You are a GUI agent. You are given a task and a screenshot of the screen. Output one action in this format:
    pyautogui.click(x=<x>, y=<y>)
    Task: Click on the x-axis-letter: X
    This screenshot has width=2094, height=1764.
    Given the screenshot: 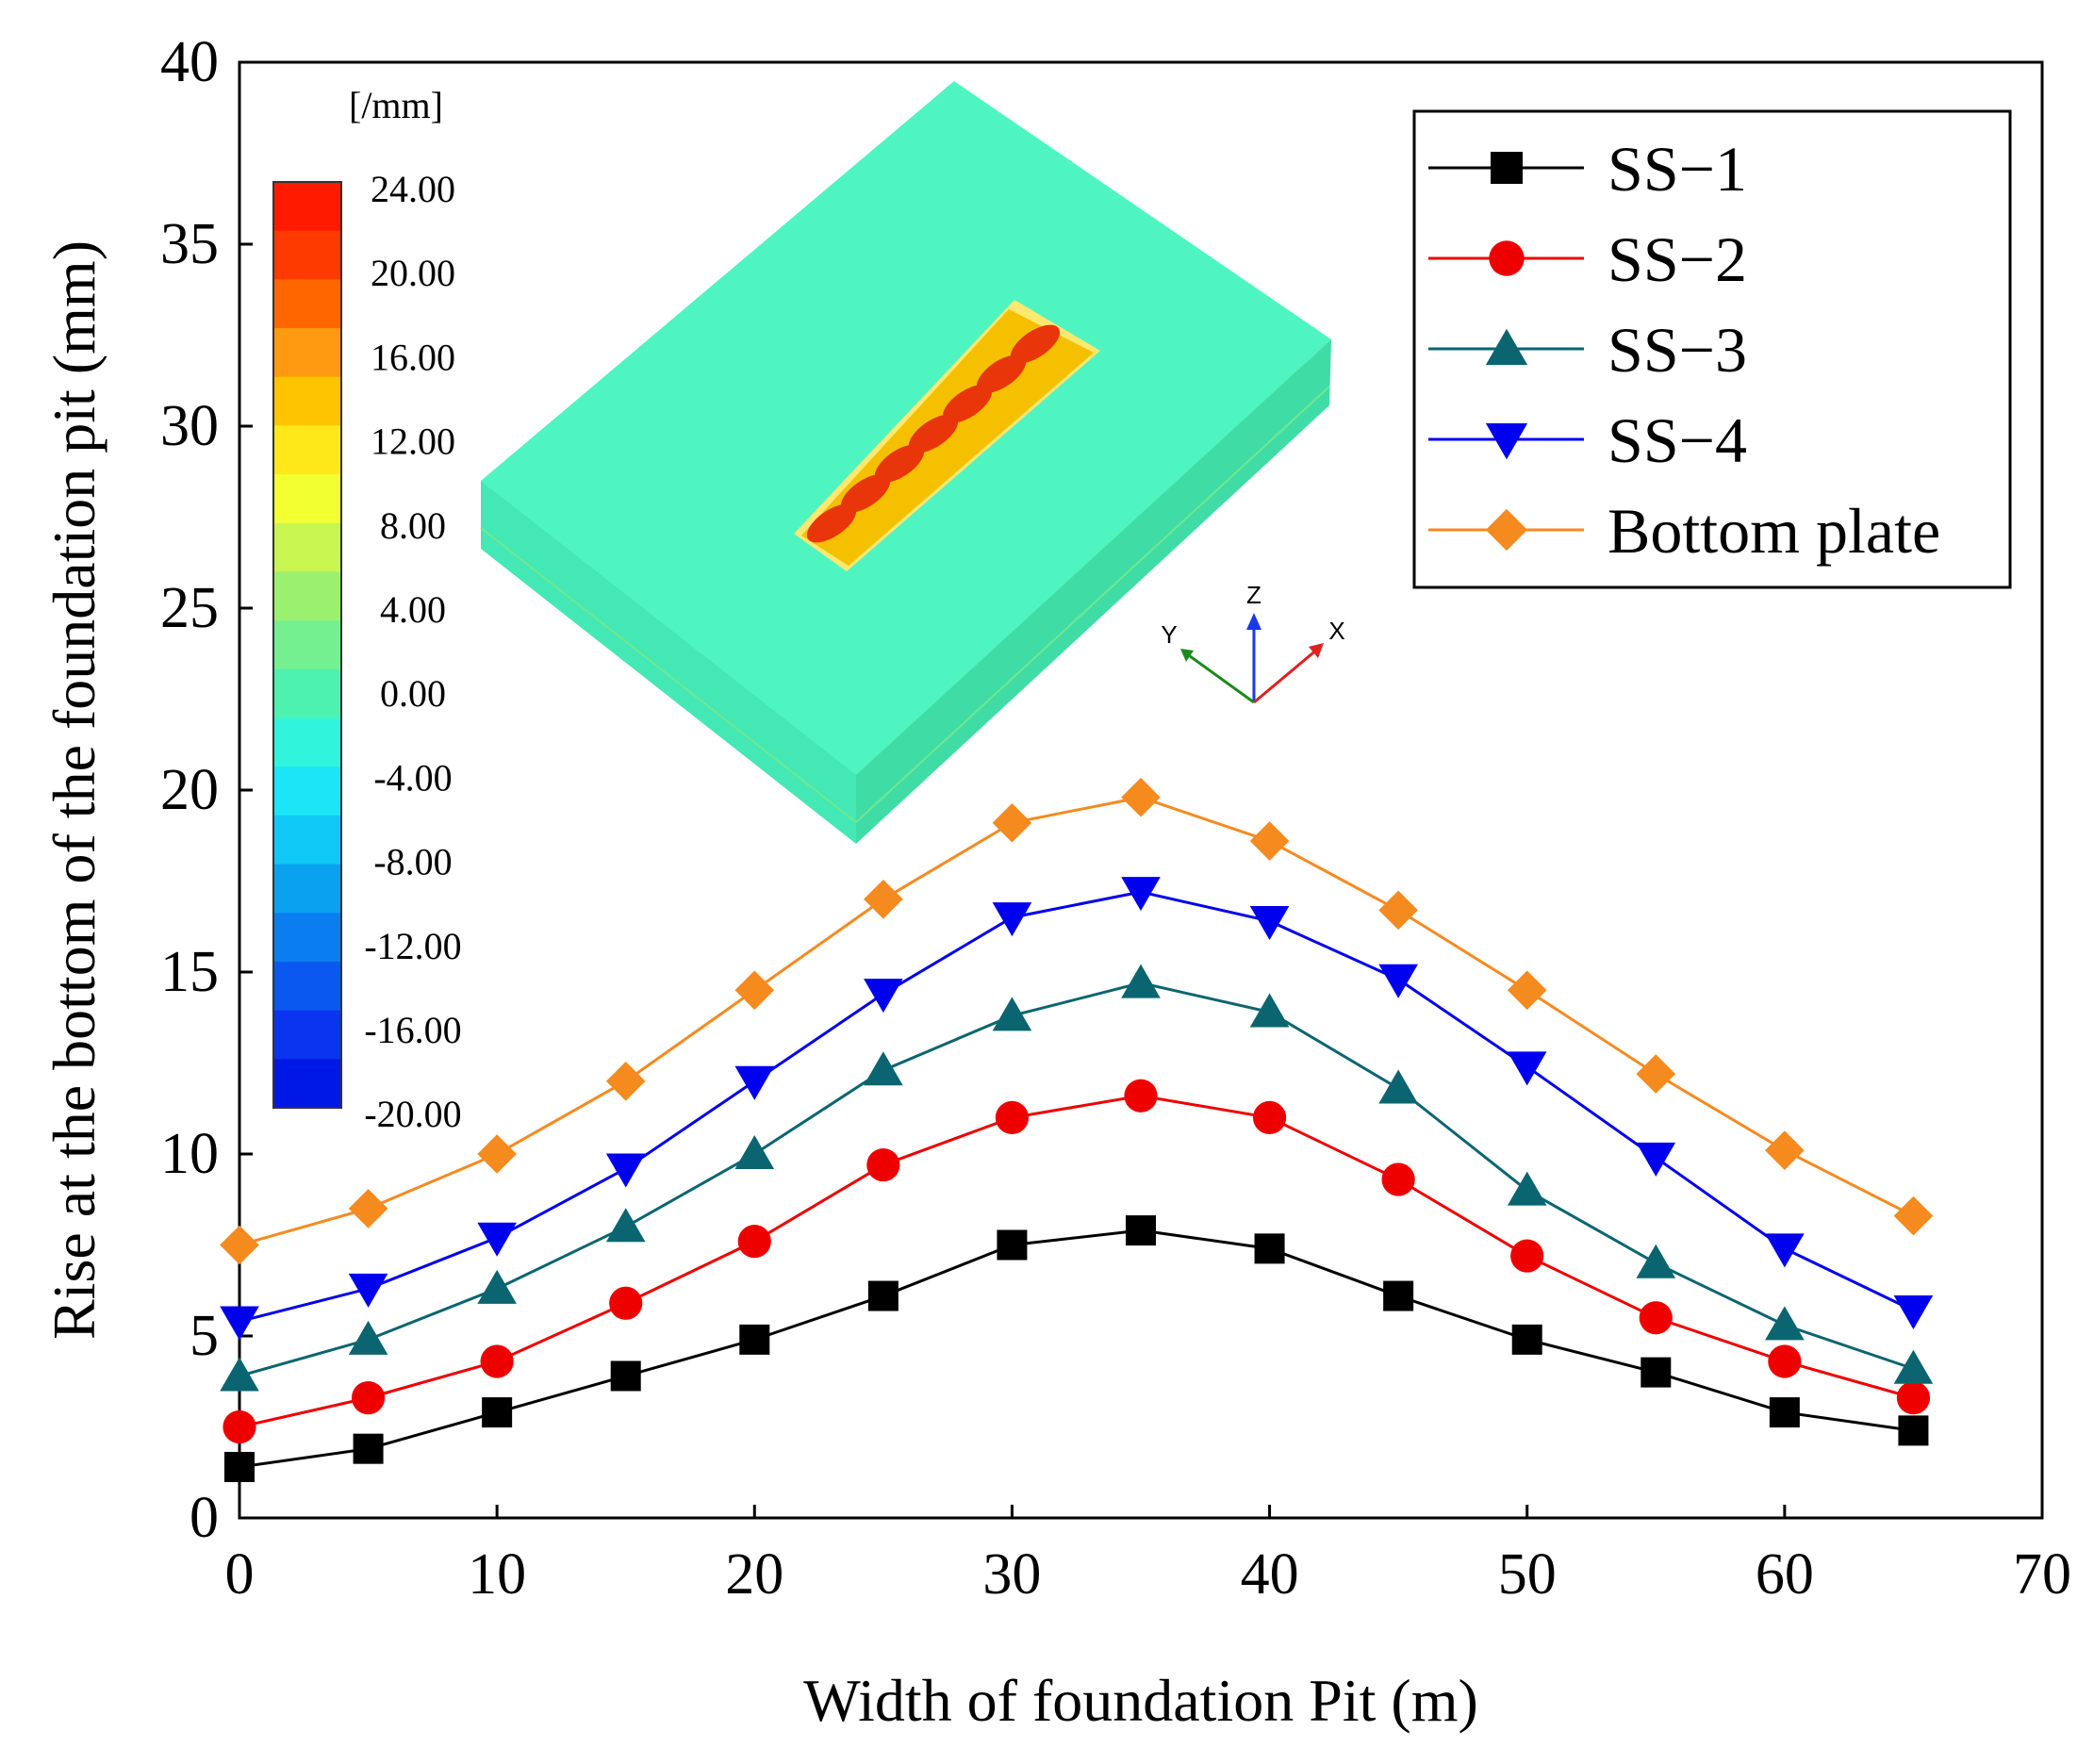 What is the action you would take?
    pyautogui.click(x=1336, y=631)
    